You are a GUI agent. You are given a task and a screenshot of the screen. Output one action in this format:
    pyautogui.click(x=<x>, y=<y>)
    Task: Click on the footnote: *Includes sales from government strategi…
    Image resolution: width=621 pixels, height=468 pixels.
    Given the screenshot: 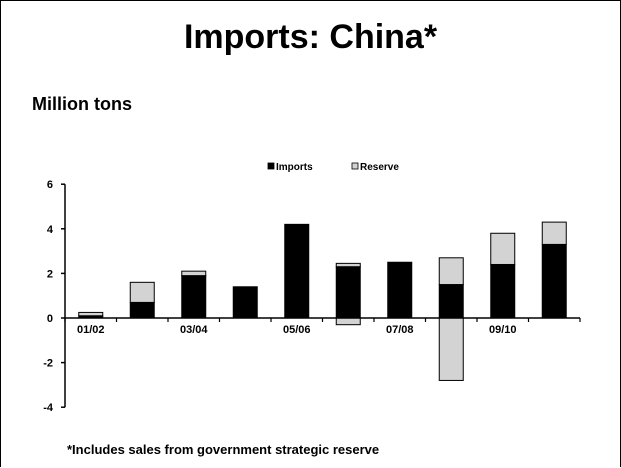 What is the action you would take?
    pyautogui.click(x=223, y=449)
    